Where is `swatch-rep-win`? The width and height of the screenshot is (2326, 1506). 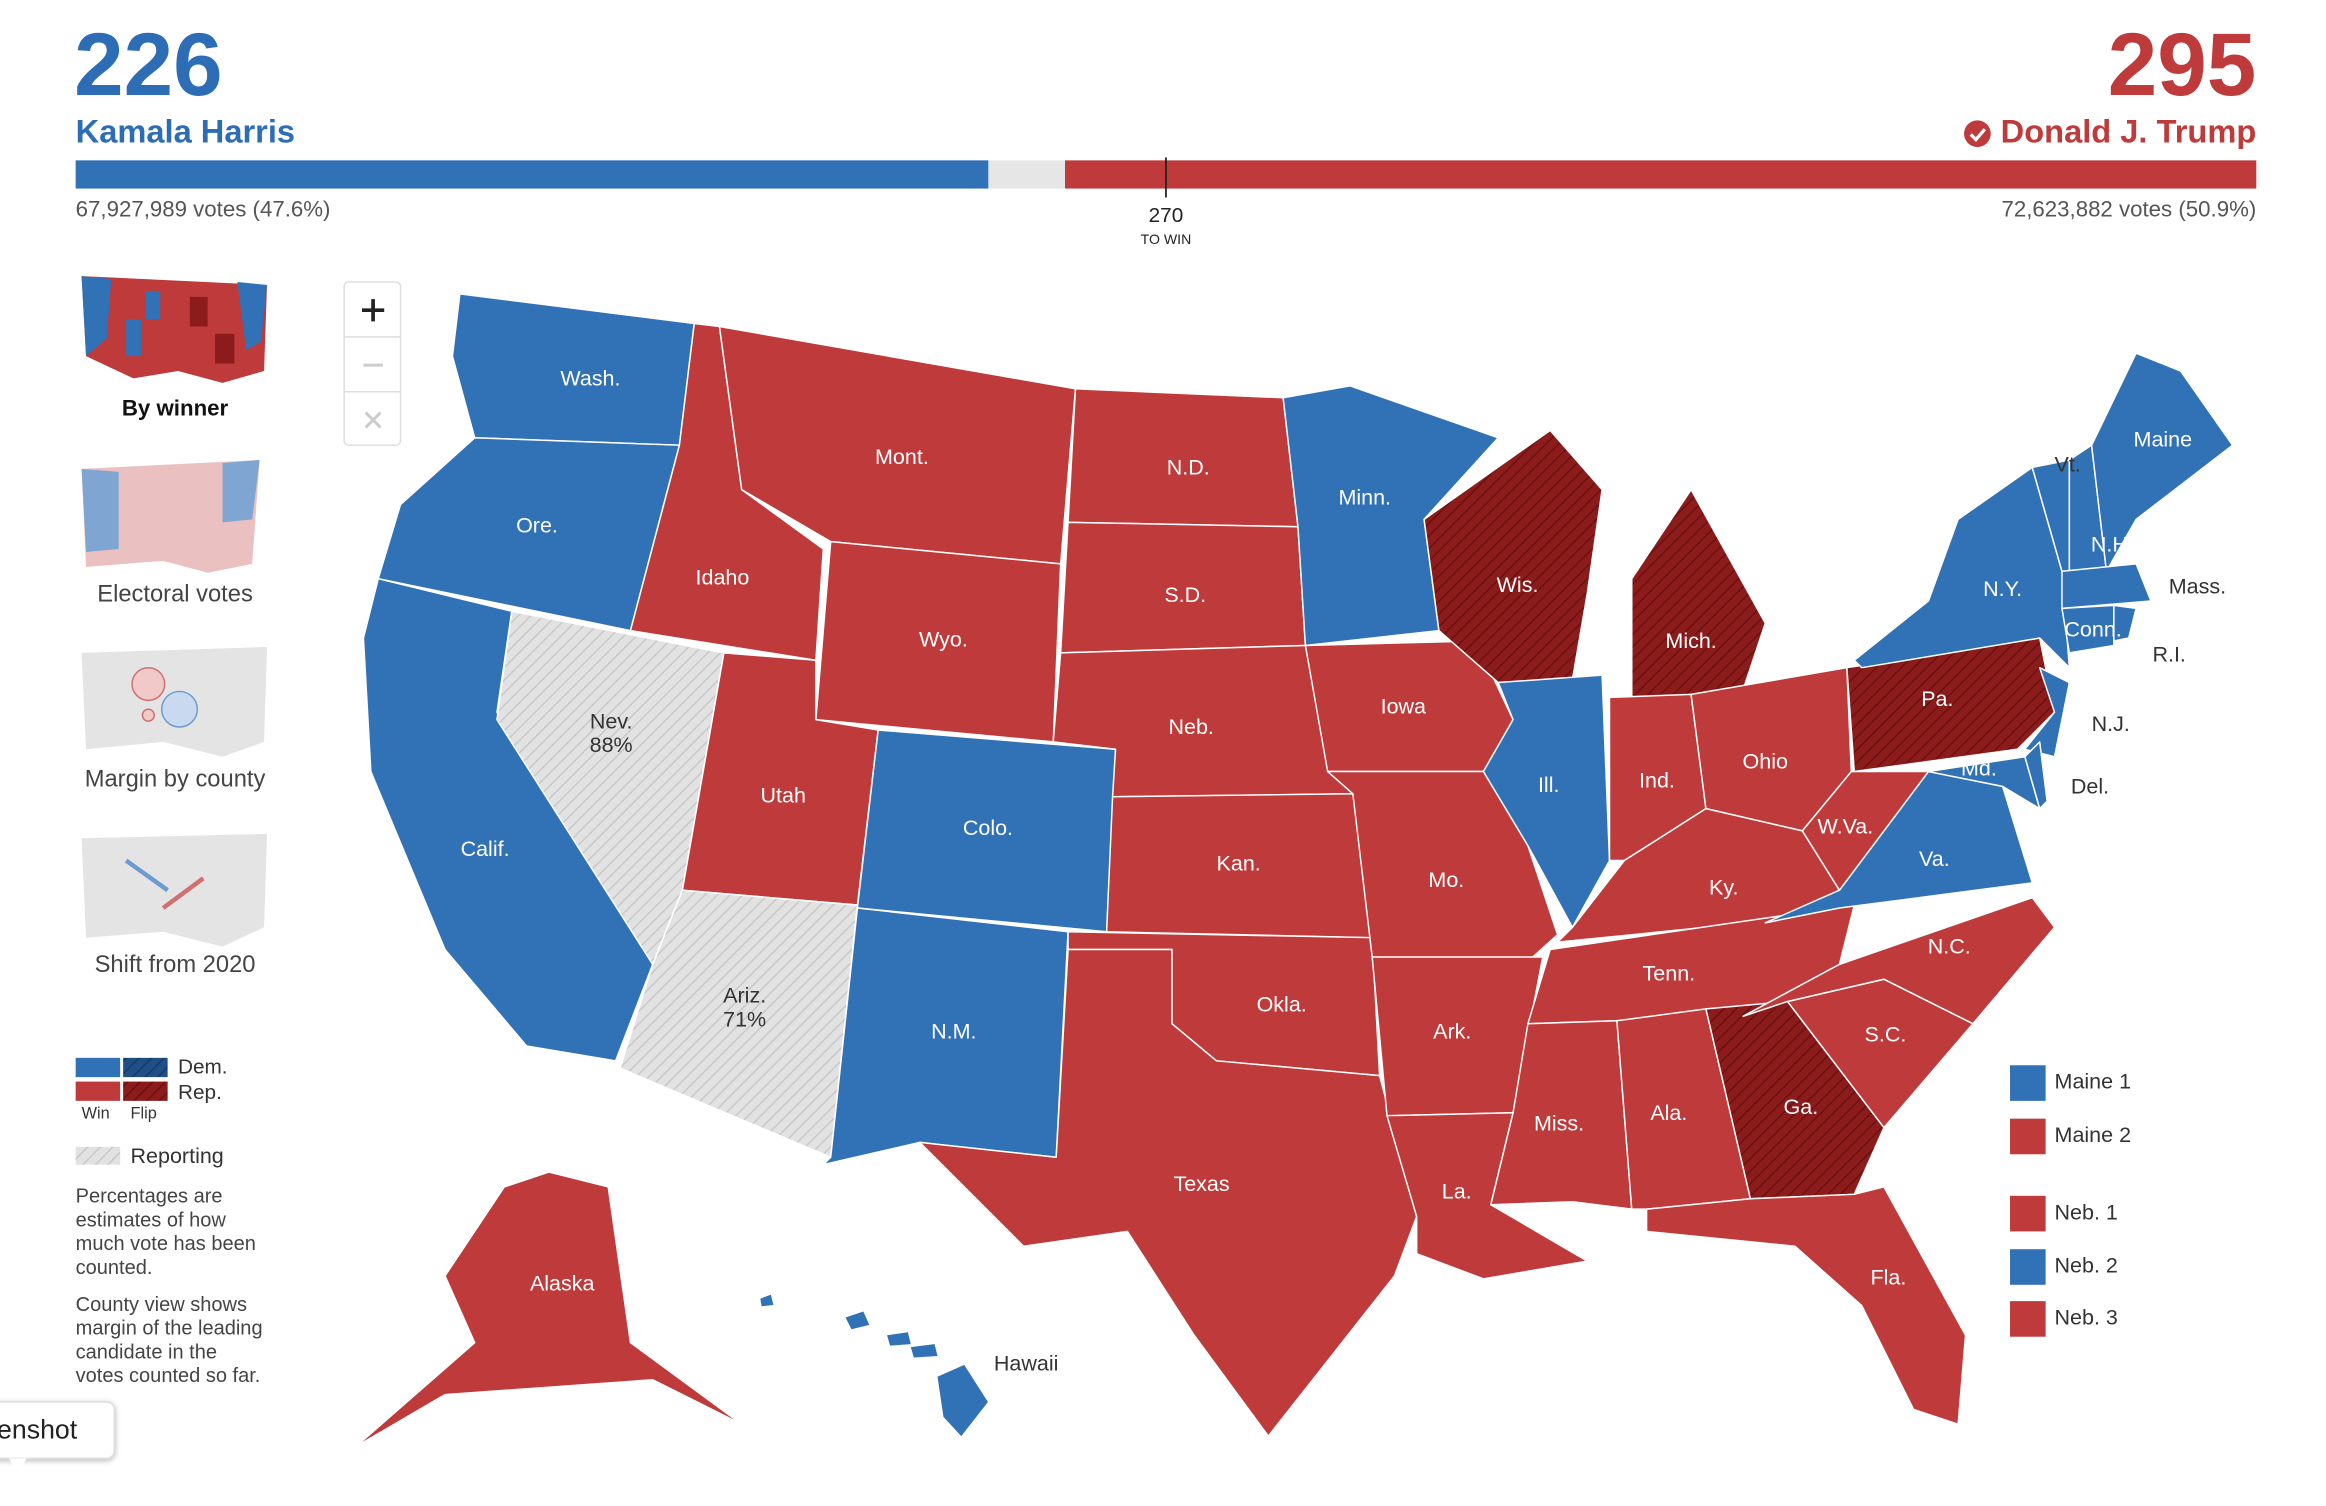
swatch-rep-win is located at coordinates (98, 1091).